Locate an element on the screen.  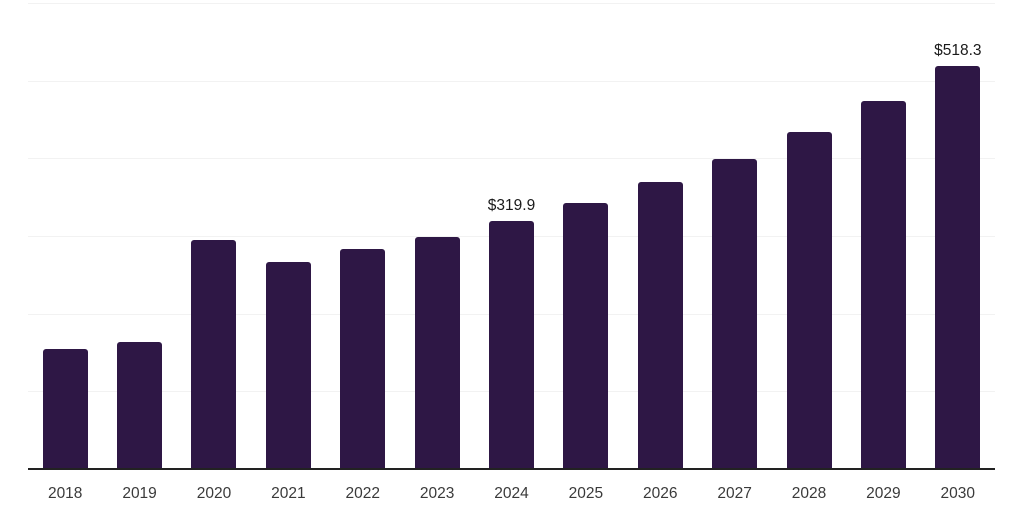
bar-2025 is located at coordinates (586, 335).